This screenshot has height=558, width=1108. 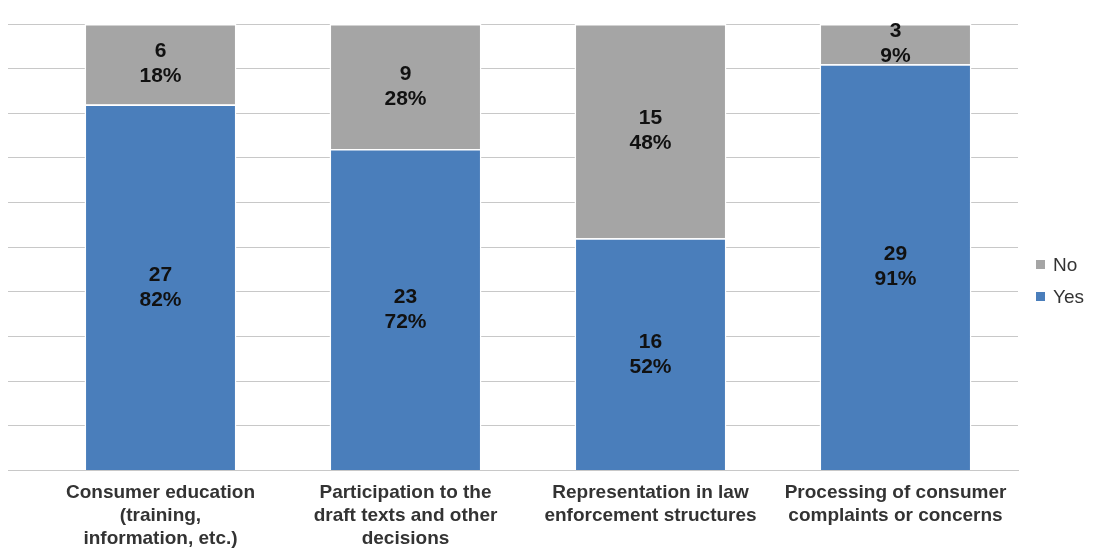 What do you see at coordinates (160, 514) in the screenshot?
I see `x-tick-label: Consumer education (training, information, etc.)` at bounding box center [160, 514].